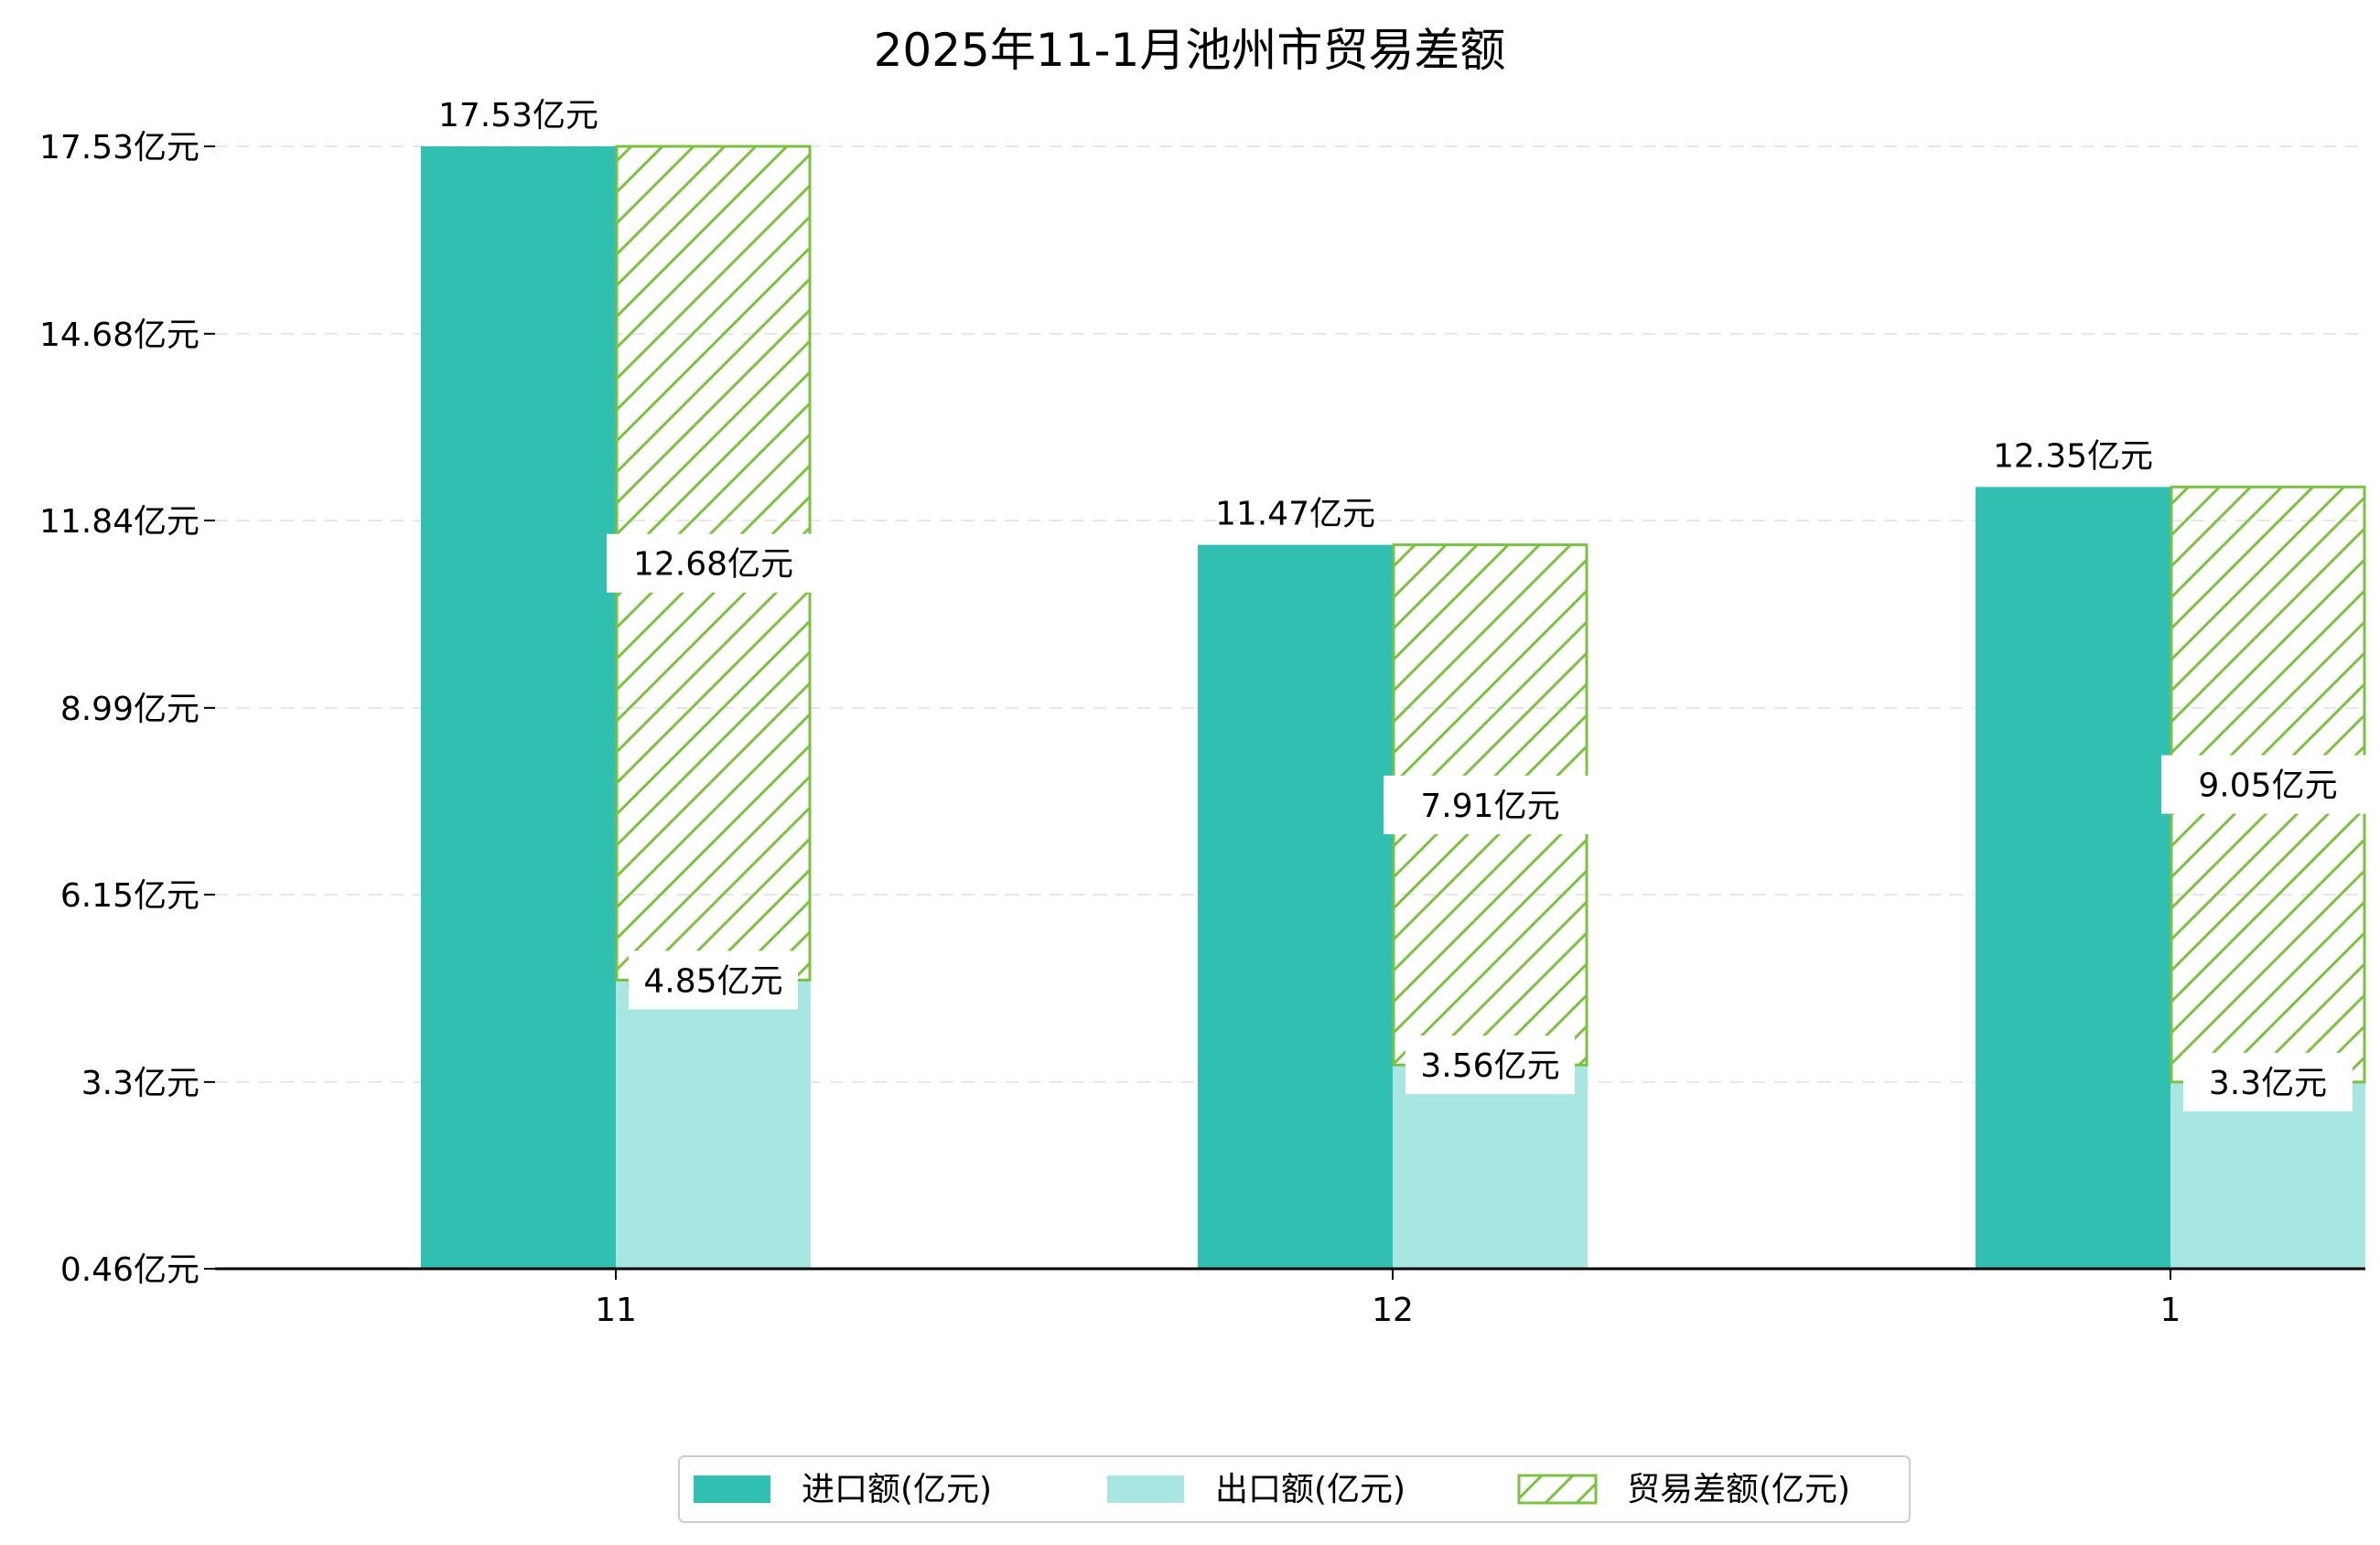  What do you see at coordinates (616, 1310) in the screenshot?
I see `x-tick-label: 11` at bounding box center [616, 1310].